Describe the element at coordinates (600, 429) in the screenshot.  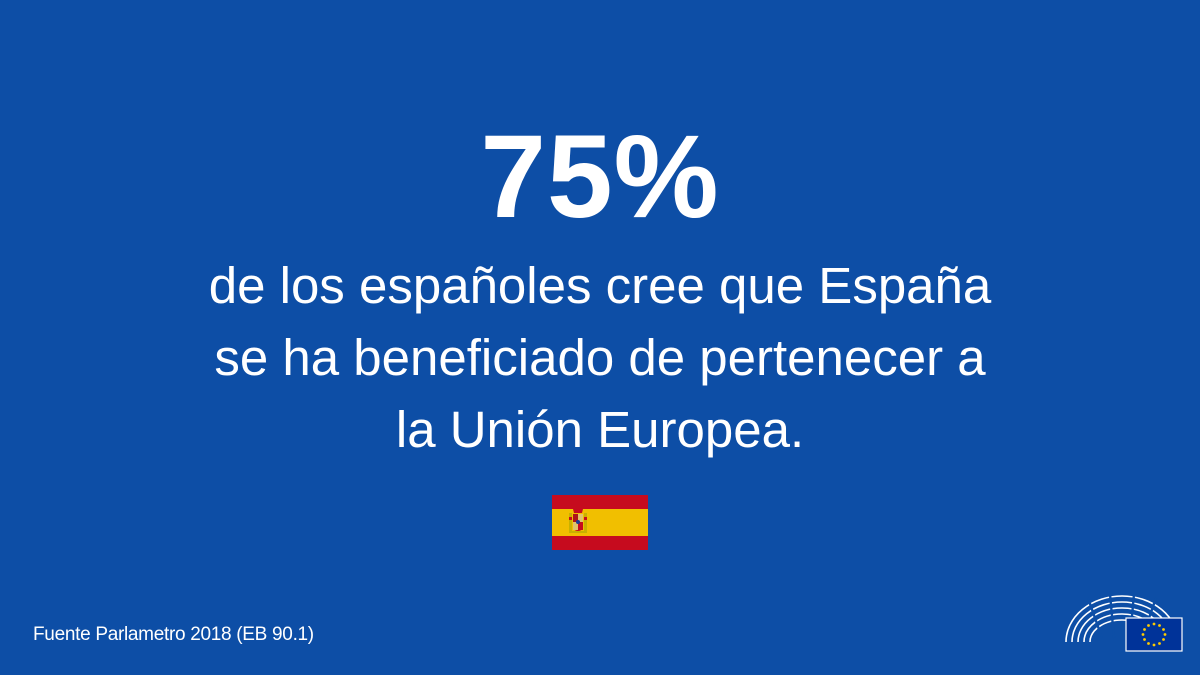
I see `statement-line-3: la Unión Europea.` at that location.